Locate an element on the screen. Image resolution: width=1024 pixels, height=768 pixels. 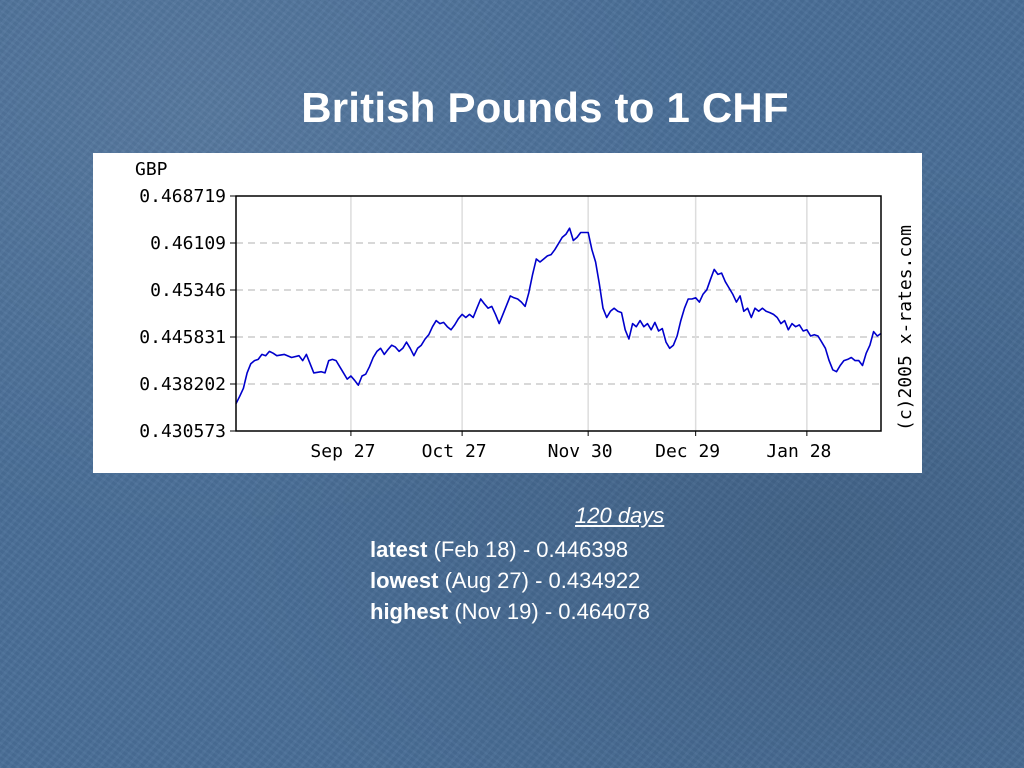
x-tick-label: Nov 30 is located at coordinates (580, 451).